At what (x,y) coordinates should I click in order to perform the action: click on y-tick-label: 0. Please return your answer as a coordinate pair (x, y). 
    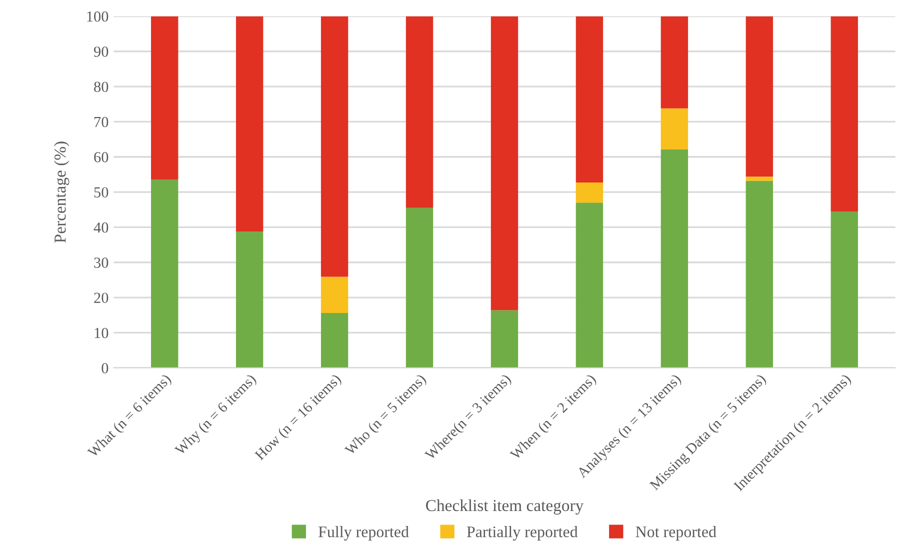
    Looking at the image, I should click on (105, 368).